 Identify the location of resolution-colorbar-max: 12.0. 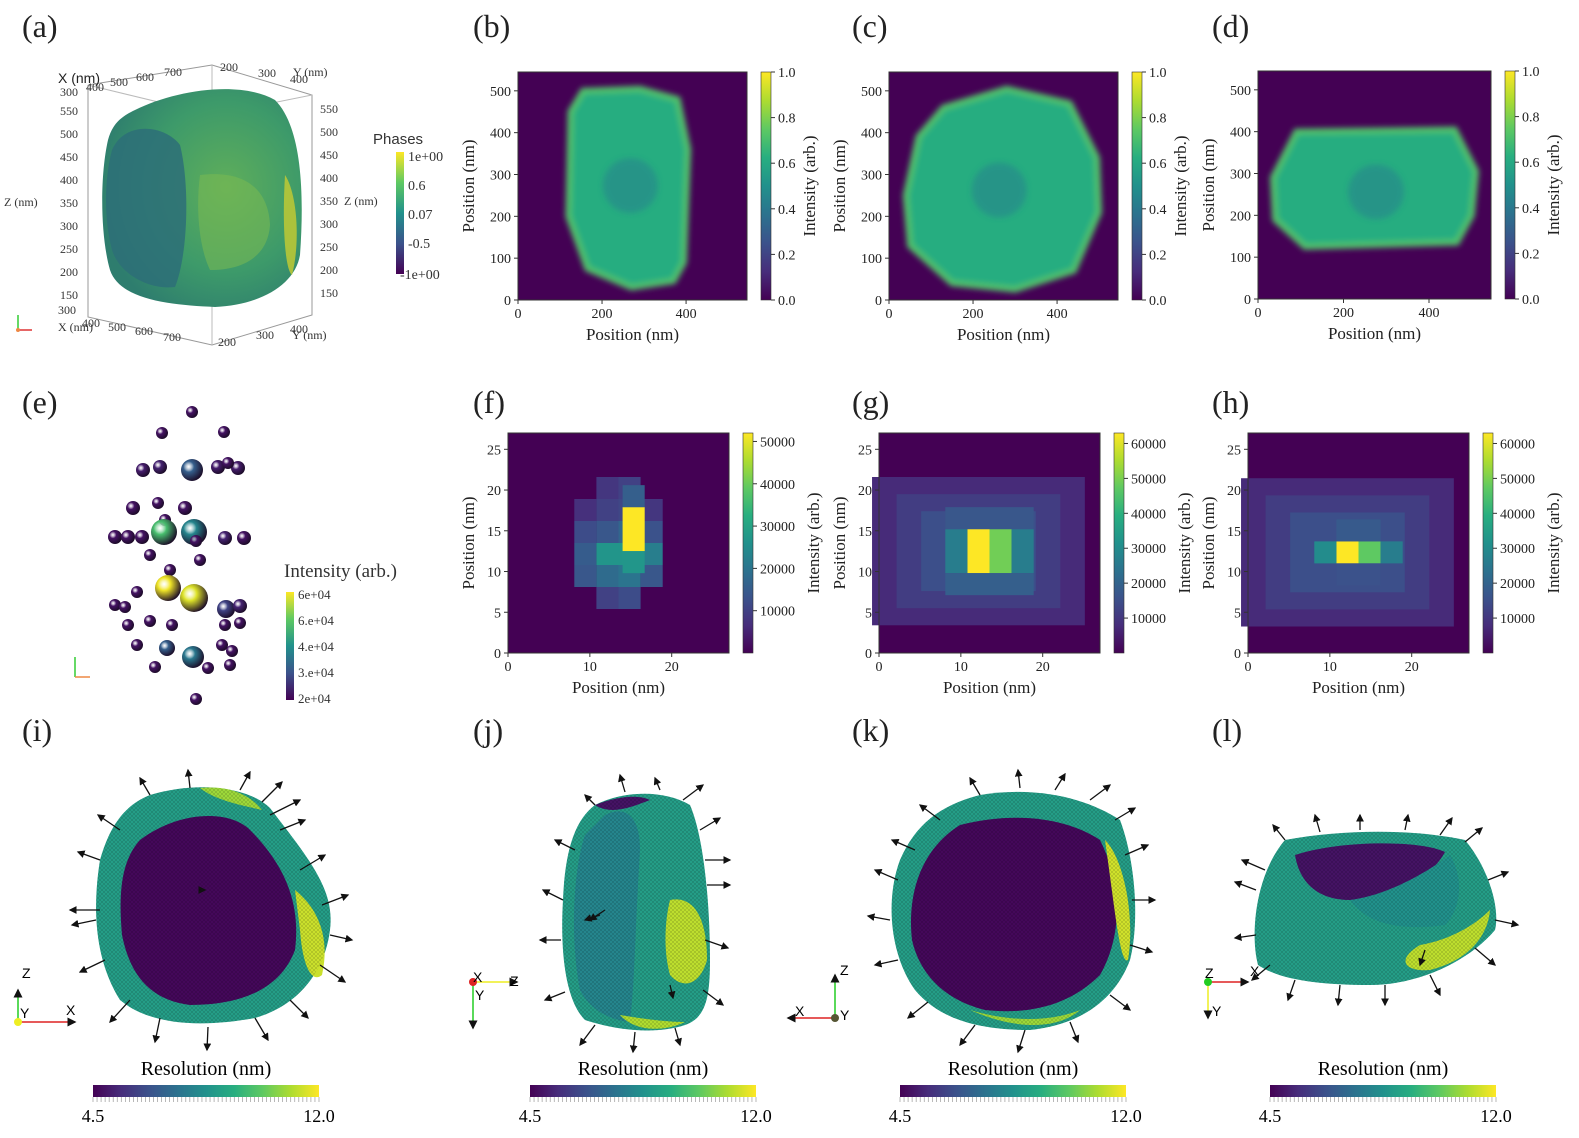
(1496, 1116).